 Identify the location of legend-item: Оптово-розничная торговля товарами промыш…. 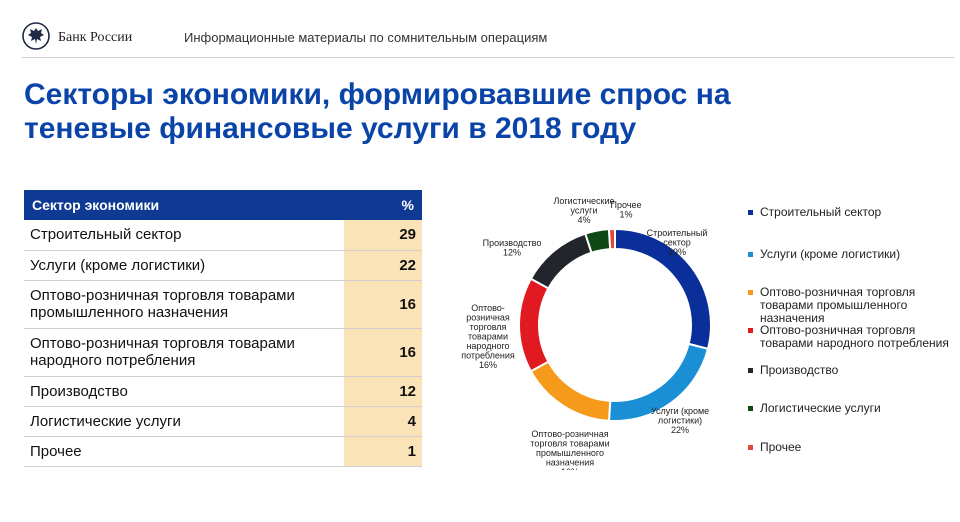
(854, 305).